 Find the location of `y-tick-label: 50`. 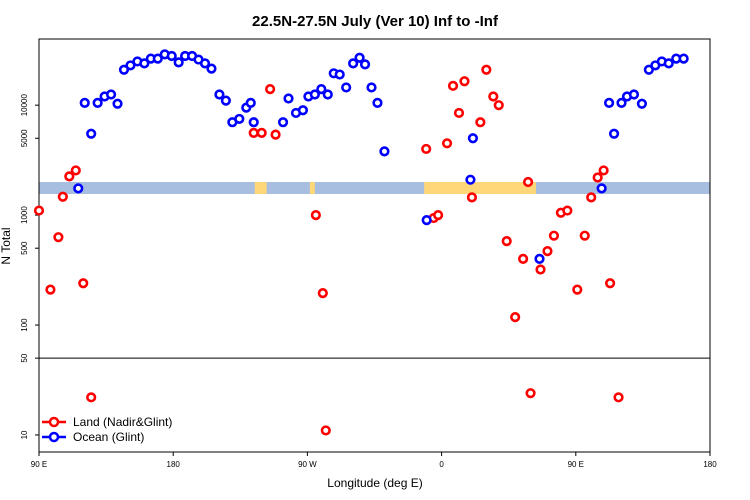

y-tick-label: 50 is located at coordinates (24, 357).